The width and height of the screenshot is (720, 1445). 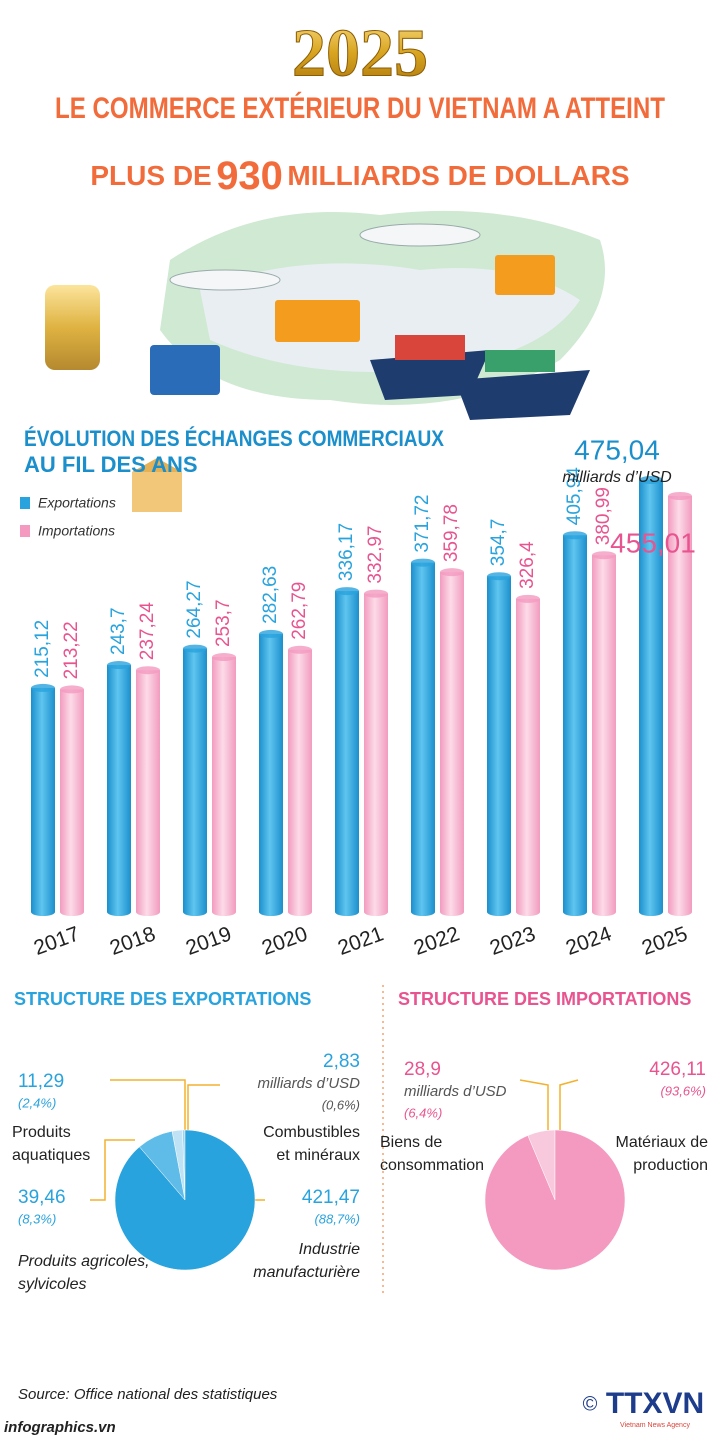 I want to click on headline-after: MILLIARDS DE DOLLARS, so click(x=458, y=175).